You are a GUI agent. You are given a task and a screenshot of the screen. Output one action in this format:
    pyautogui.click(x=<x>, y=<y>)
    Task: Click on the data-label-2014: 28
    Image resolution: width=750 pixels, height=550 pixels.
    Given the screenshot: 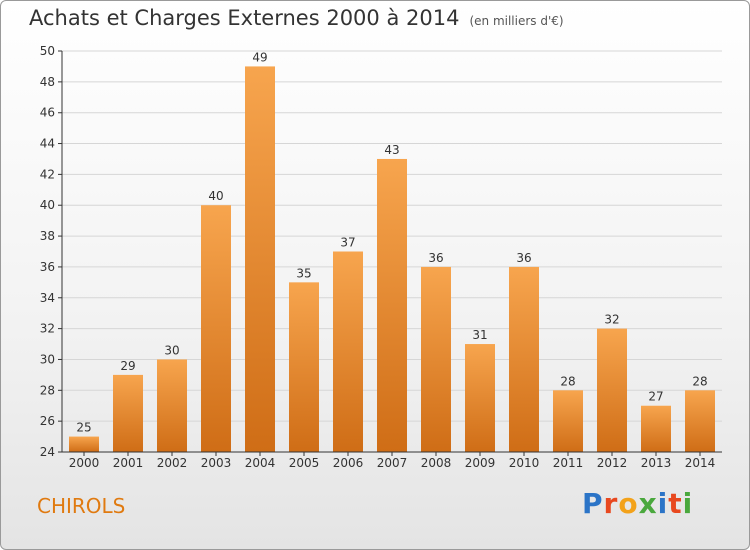 What is the action you would take?
    pyautogui.click(x=699, y=381)
    